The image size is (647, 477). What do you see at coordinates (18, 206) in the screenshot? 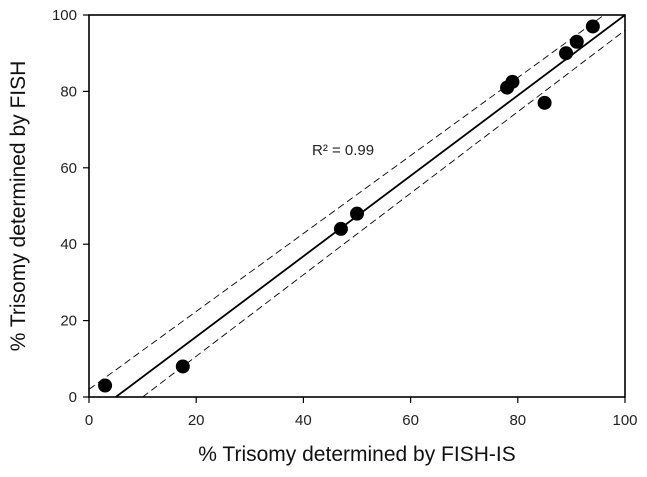
I see `y-axis-title: % Trisomy determined by FISH` at bounding box center [18, 206].